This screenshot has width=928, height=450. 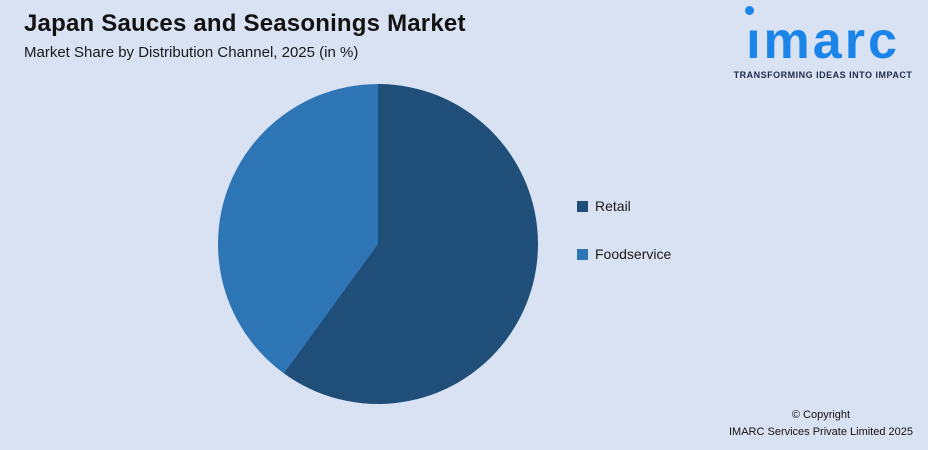 I want to click on legend-label-retail: Retail, so click(x=613, y=206).